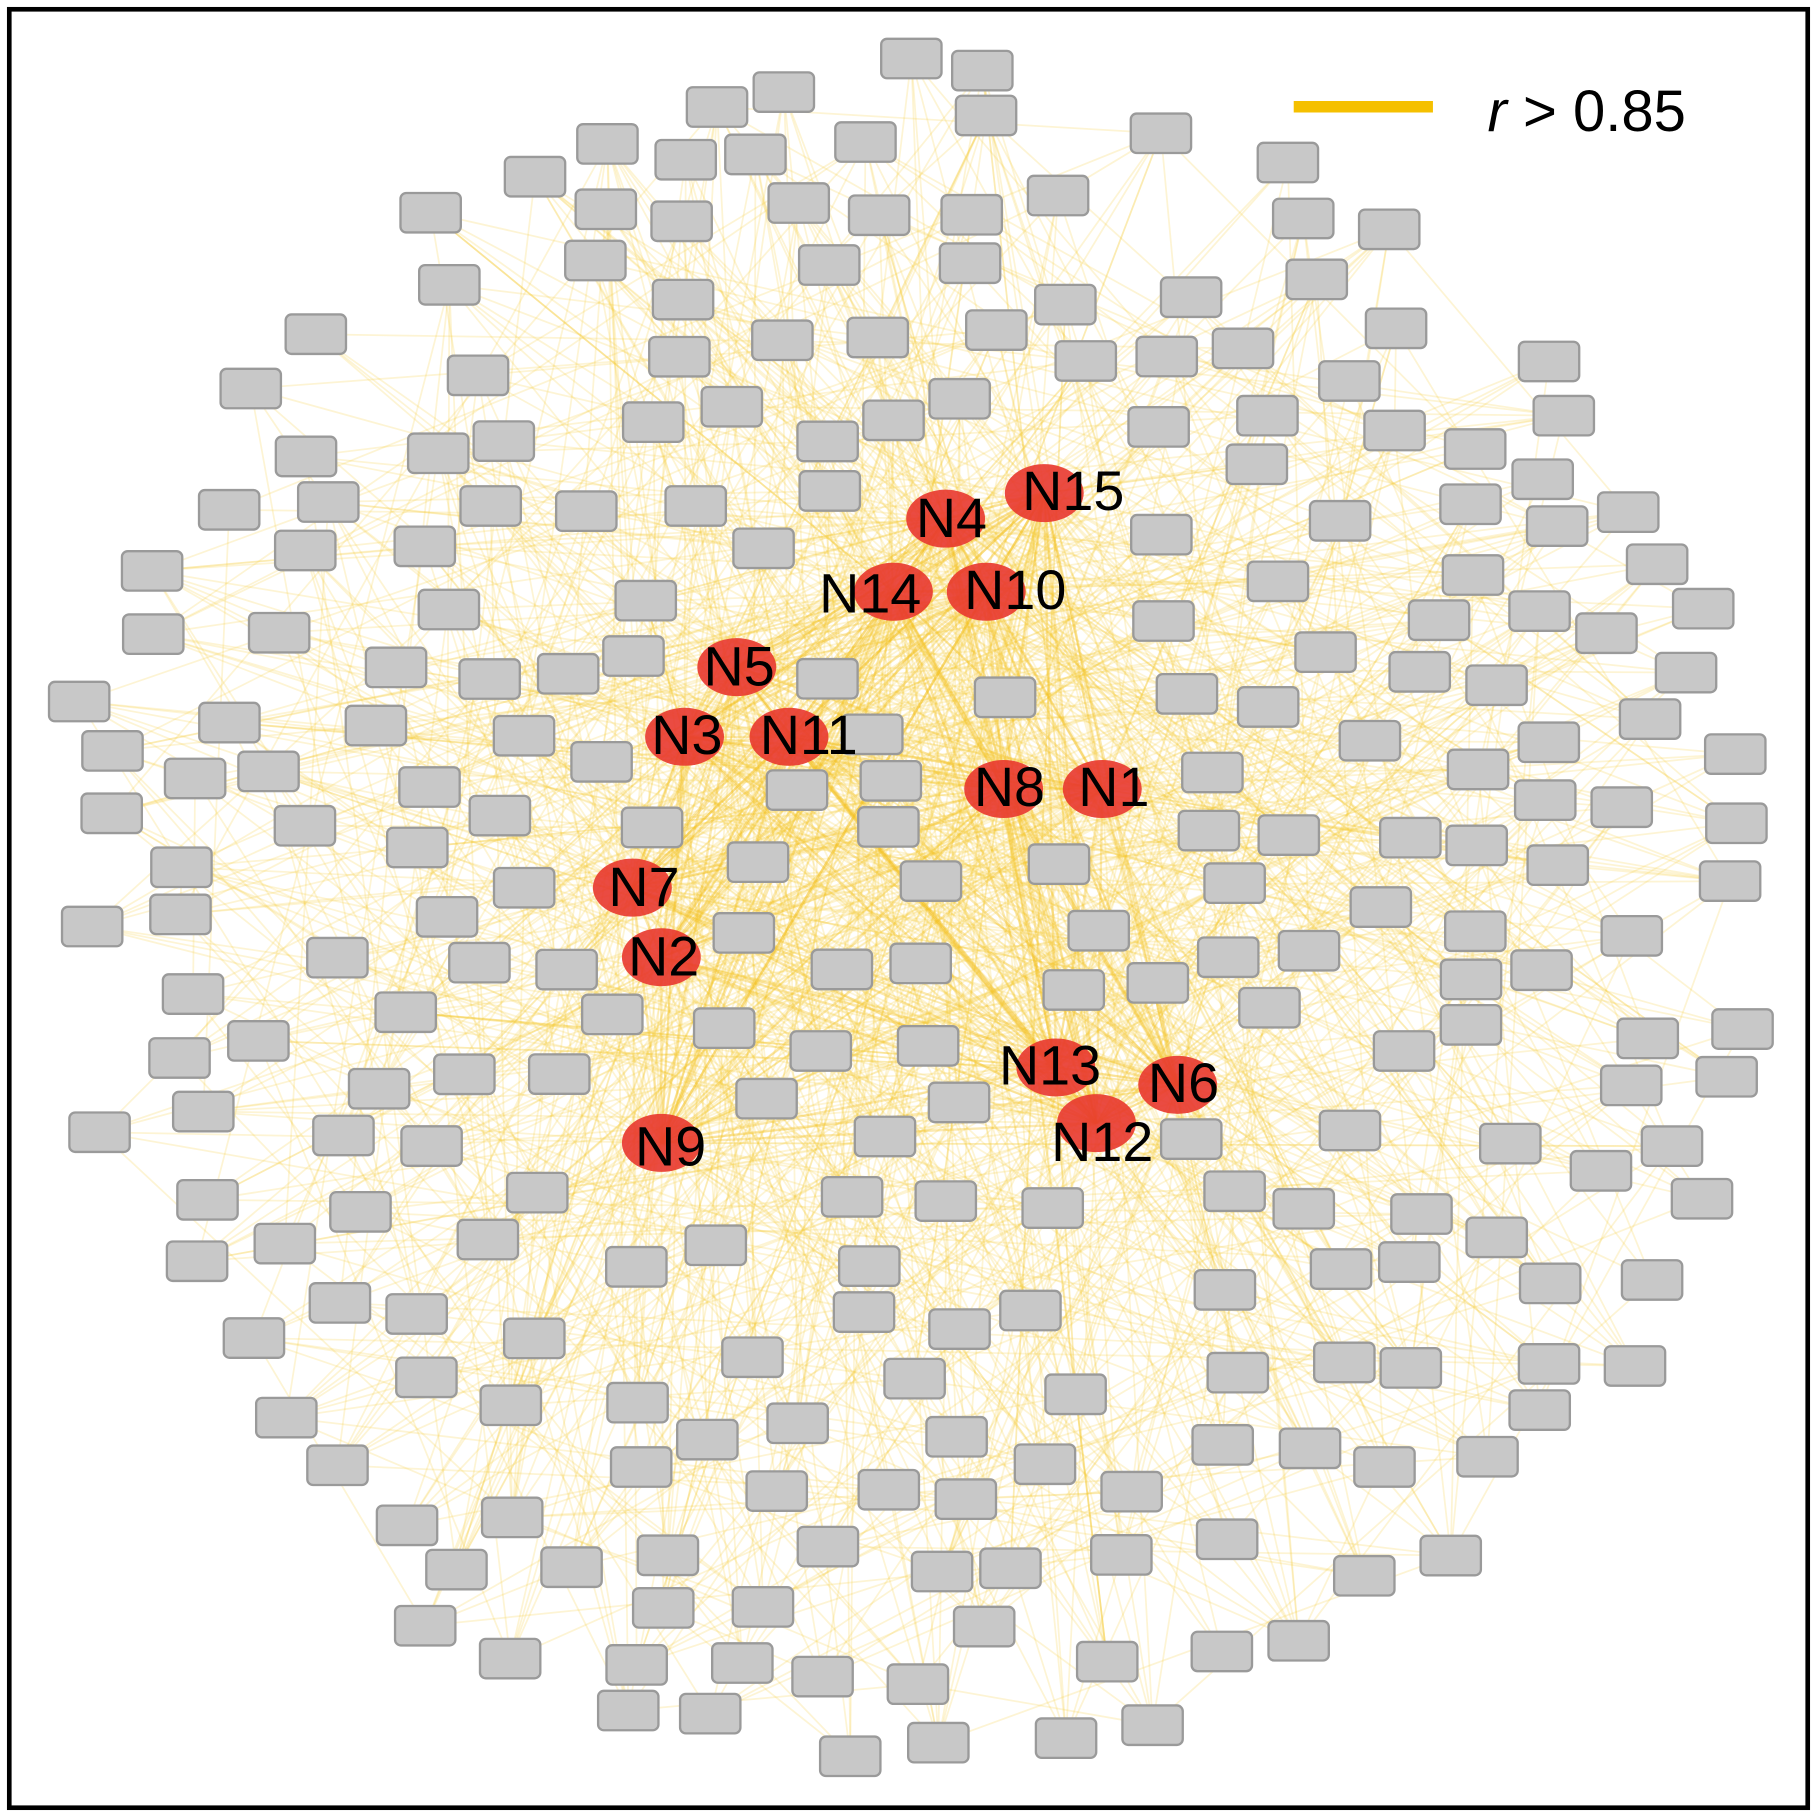  I want to click on legend-condition: > 0.85, so click(1604, 111).